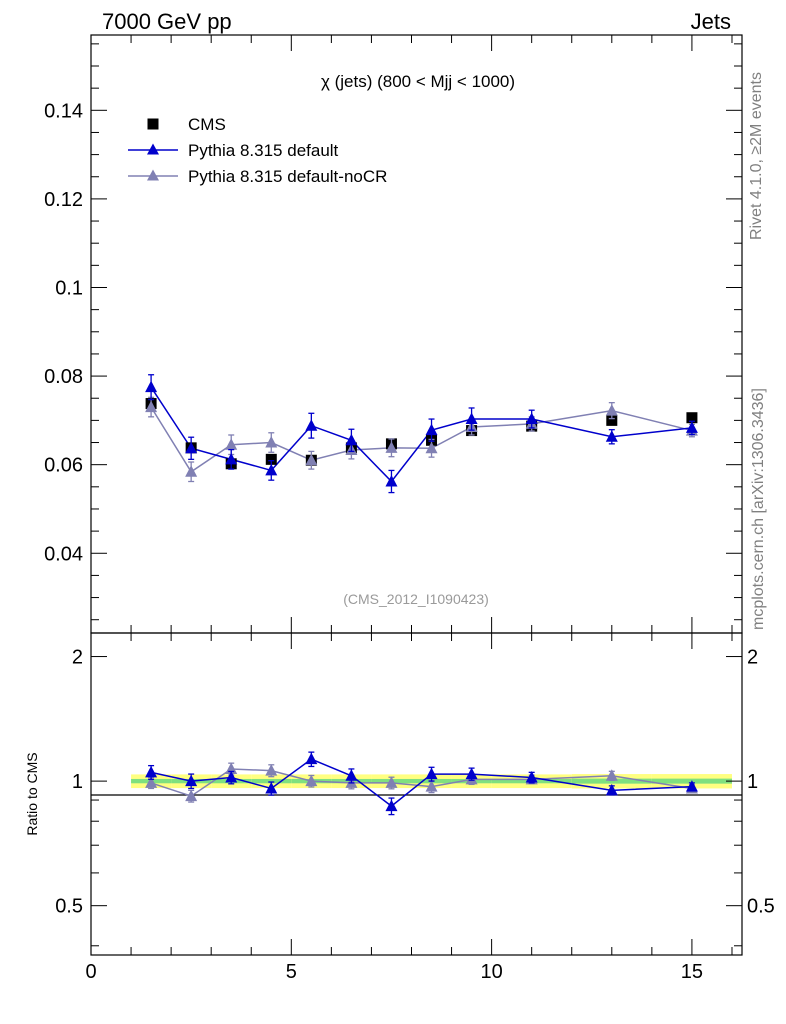  Describe the element at coordinates (153, 175) in the screenshot. I see `legend-nocr-marker` at that location.